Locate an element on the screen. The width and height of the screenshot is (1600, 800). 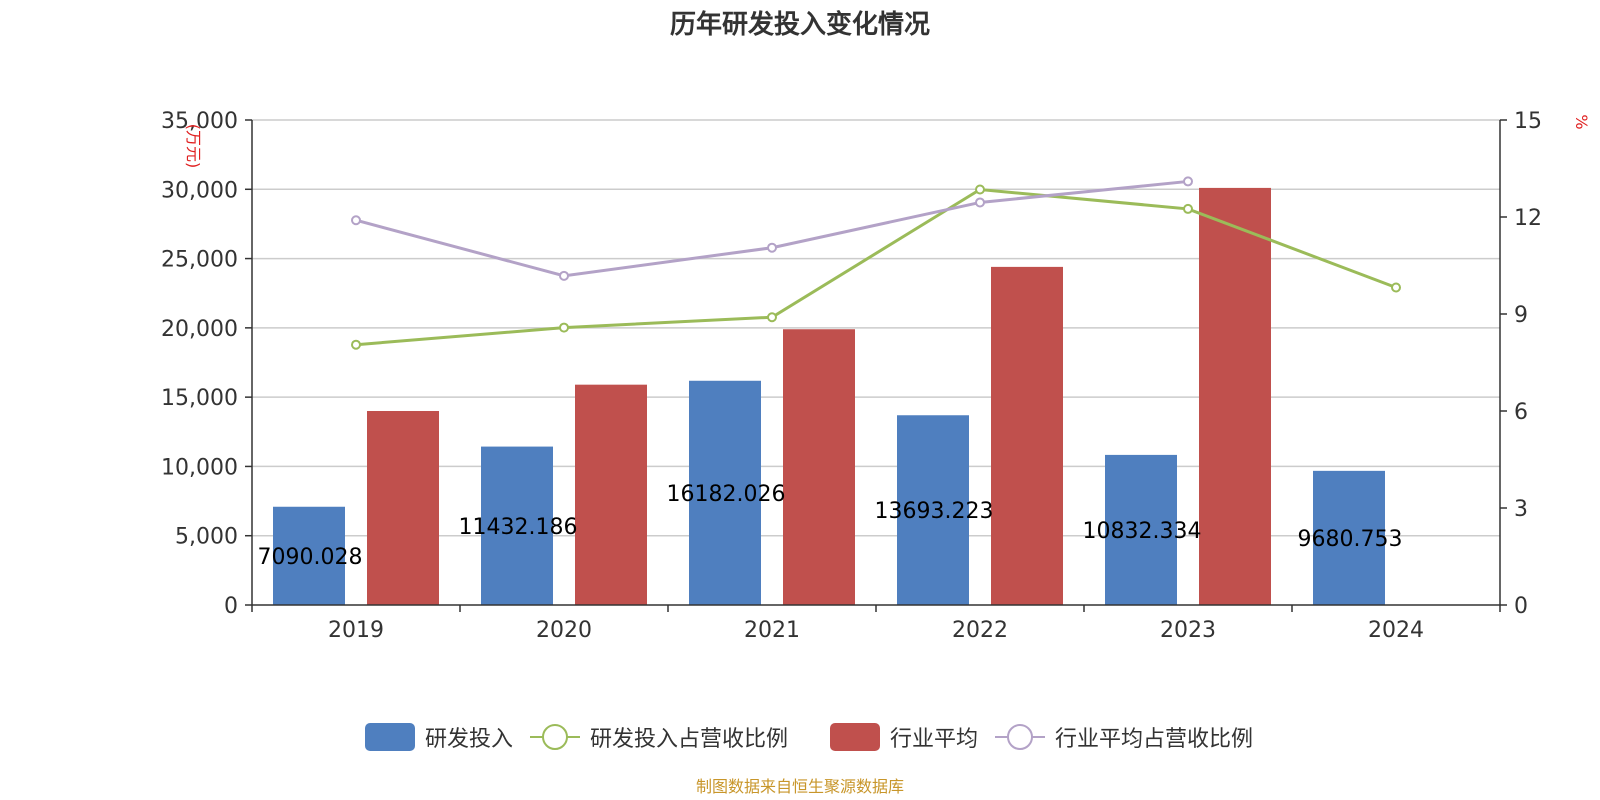
y-left-tick-label: 0 is located at coordinates (231, 606).